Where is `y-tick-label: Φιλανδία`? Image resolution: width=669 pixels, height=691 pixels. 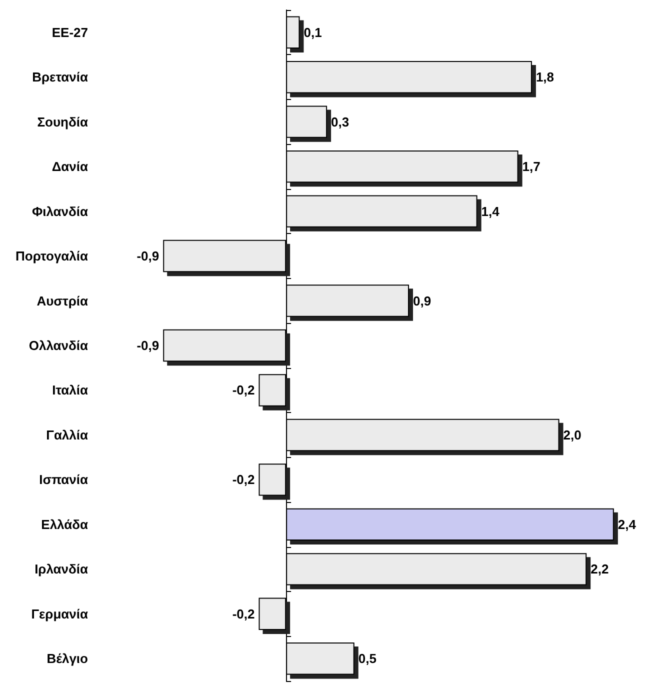 y-tick-label: Φιλανδία is located at coordinates (60, 211).